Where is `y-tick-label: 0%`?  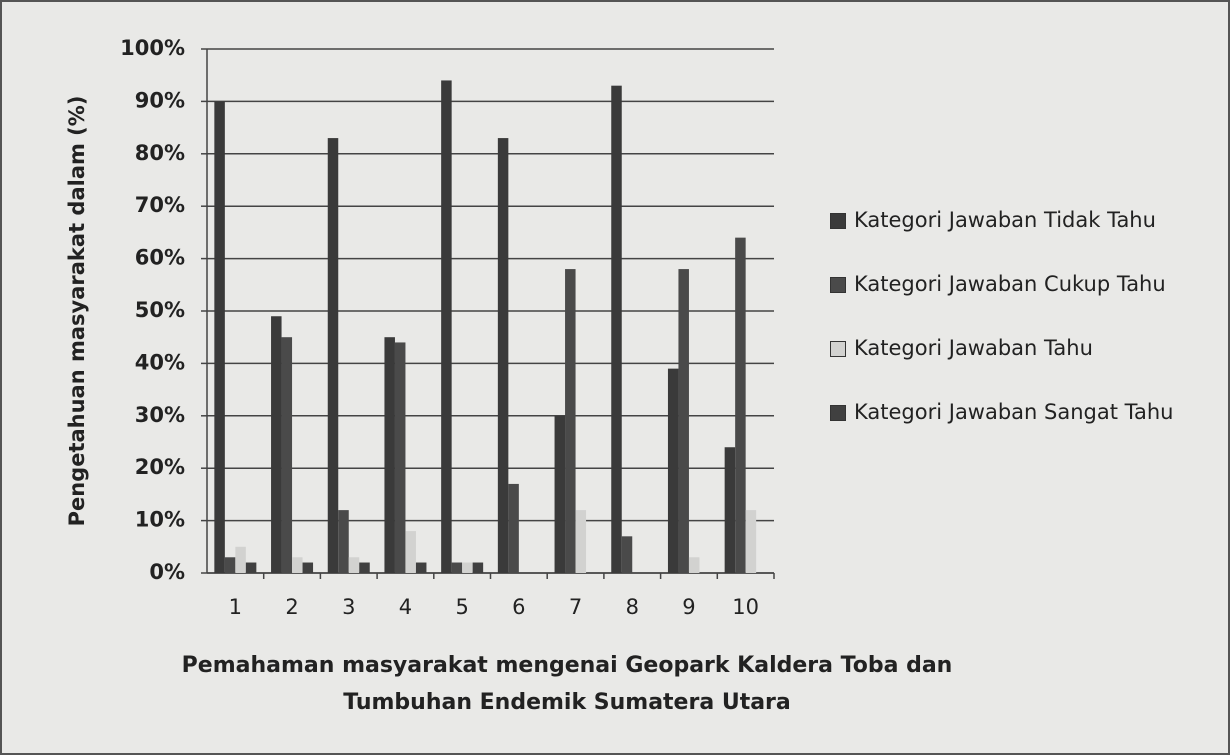
y-tick-label: 0% is located at coordinates (167, 572).